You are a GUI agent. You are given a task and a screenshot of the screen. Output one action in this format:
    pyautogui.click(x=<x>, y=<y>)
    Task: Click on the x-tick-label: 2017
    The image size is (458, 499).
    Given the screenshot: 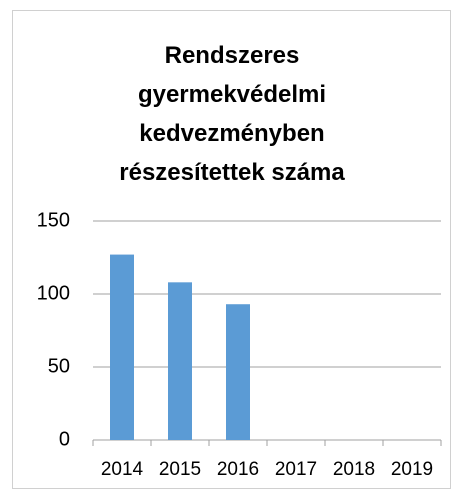 What is the action you would take?
    pyautogui.click(x=296, y=469)
    